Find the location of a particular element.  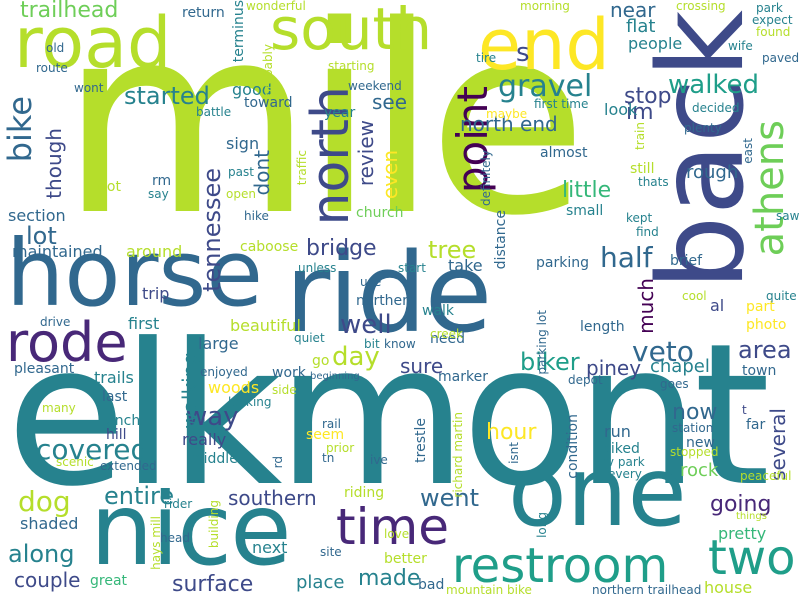

word-covered: covered is located at coordinates (92, 449).